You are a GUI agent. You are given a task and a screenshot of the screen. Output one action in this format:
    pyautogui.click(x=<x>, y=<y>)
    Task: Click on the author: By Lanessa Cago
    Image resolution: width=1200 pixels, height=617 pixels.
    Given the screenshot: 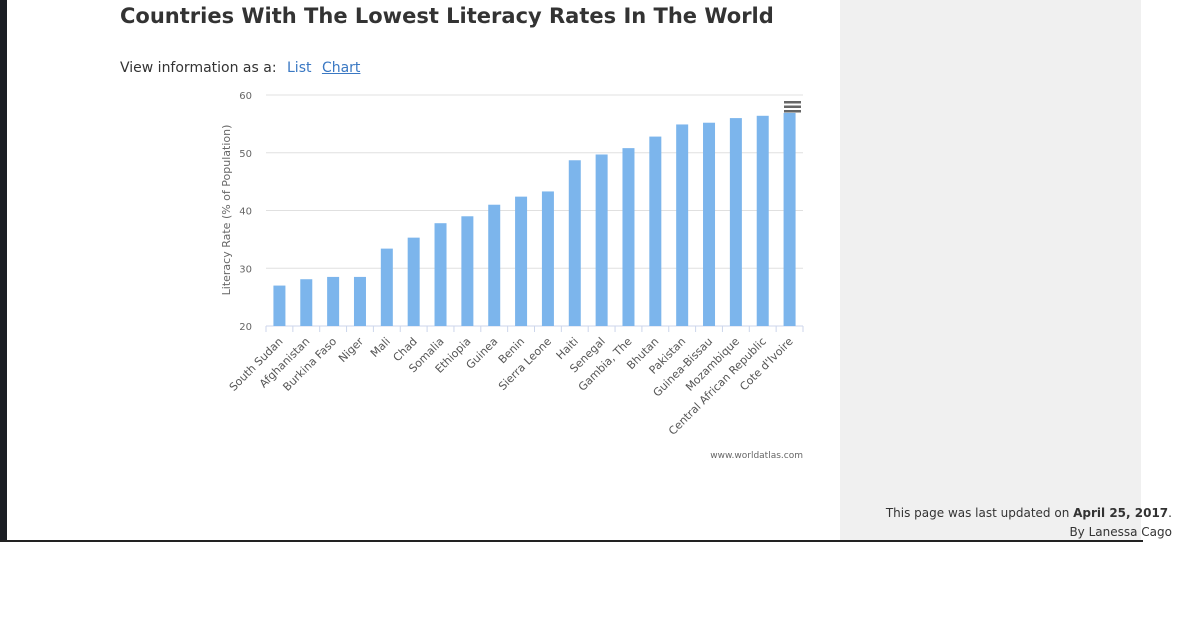 What is the action you would take?
    pyautogui.click(x=1120, y=532)
    